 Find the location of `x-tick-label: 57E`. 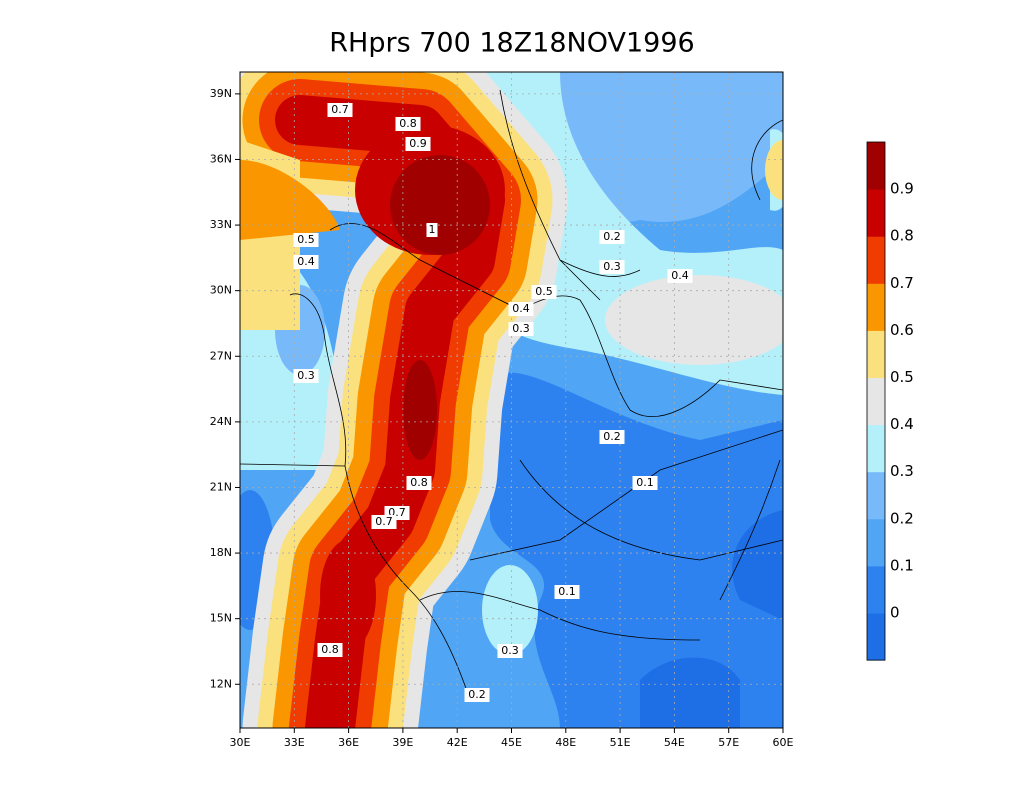

x-tick-label: 57E is located at coordinates (728, 742).